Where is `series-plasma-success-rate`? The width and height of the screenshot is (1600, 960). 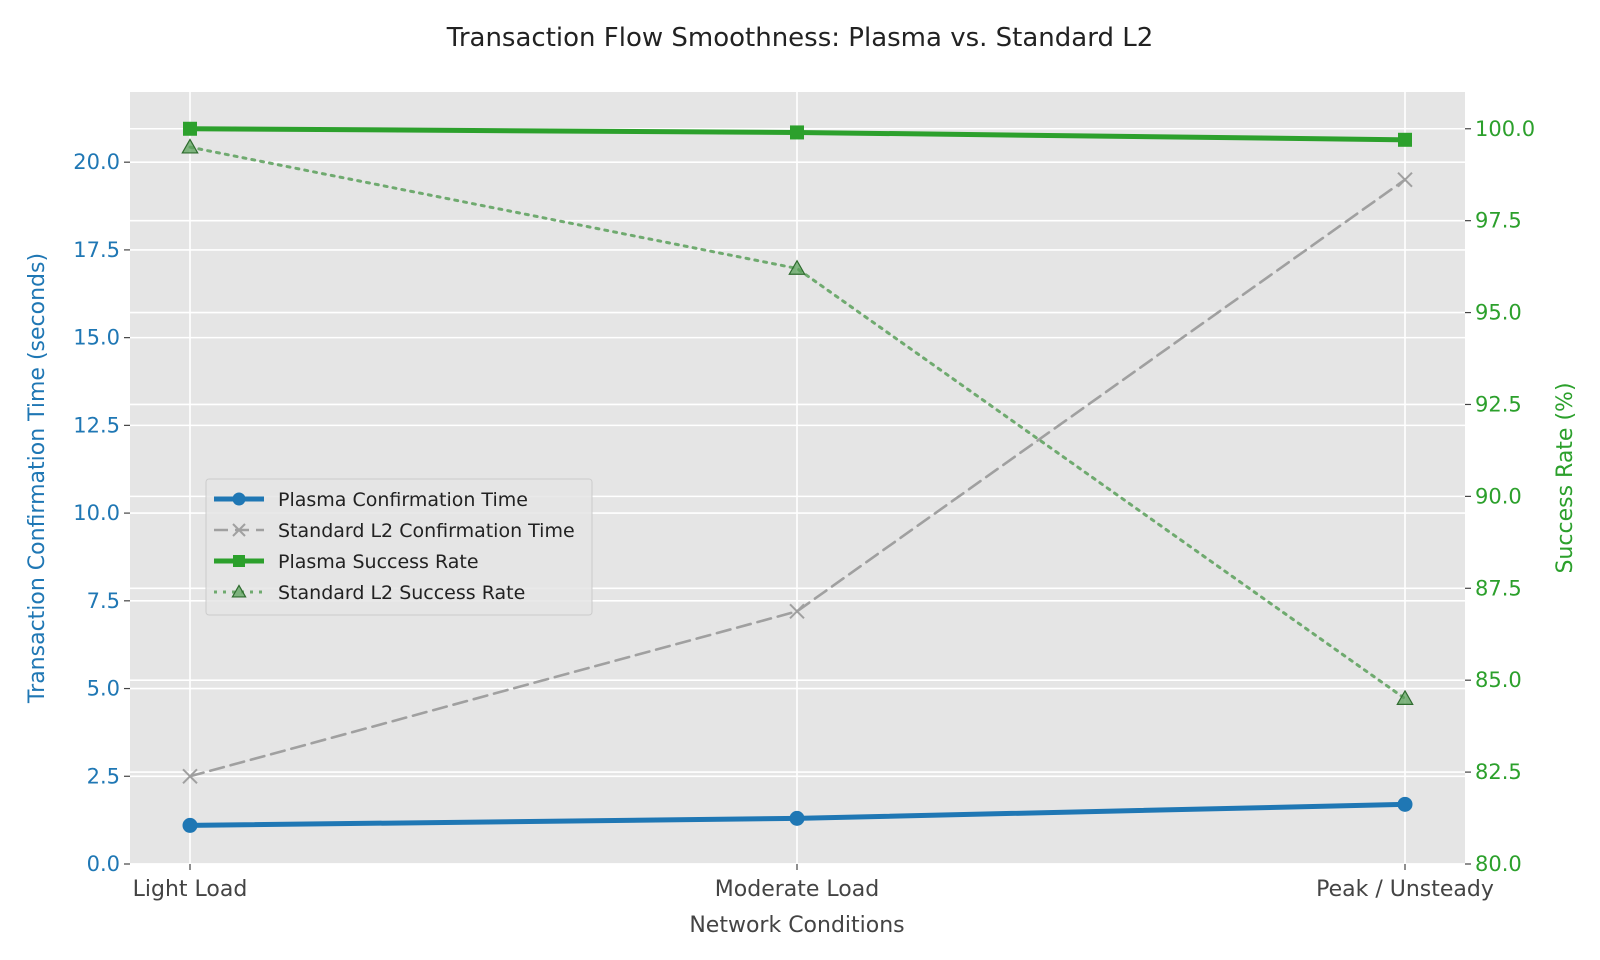 series-plasma-success-rate is located at coordinates (797, 134).